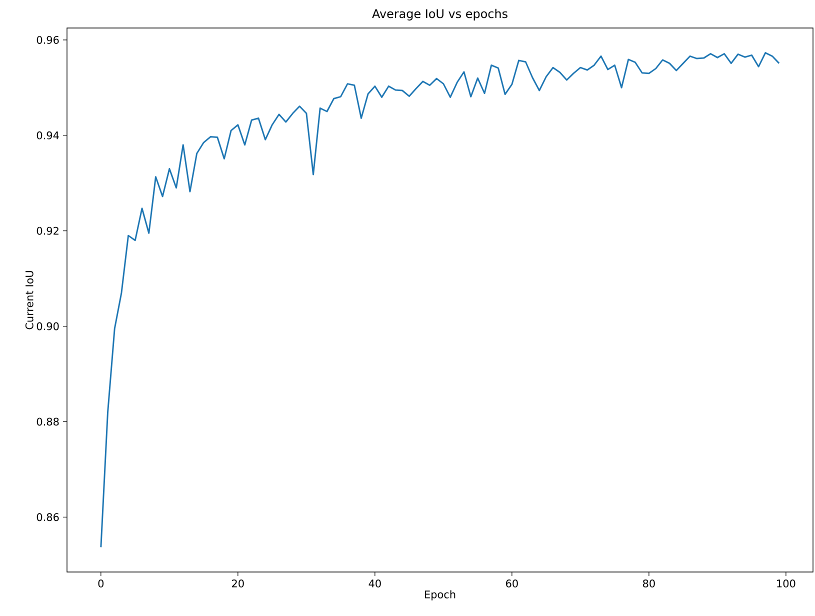 This screenshot has height=616, width=815. What do you see at coordinates (440, 595) in the screenshot?
I see `x-axis-title: Epoch` at bounding box center [440, 595].